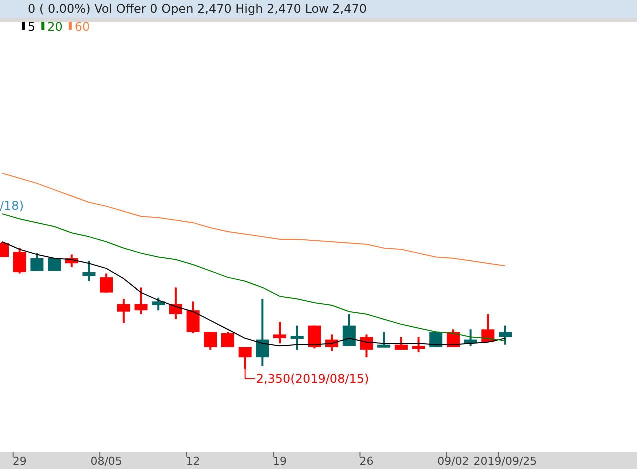 The image size is (637, 469). I want to click on text: /18), so click(12, 206).